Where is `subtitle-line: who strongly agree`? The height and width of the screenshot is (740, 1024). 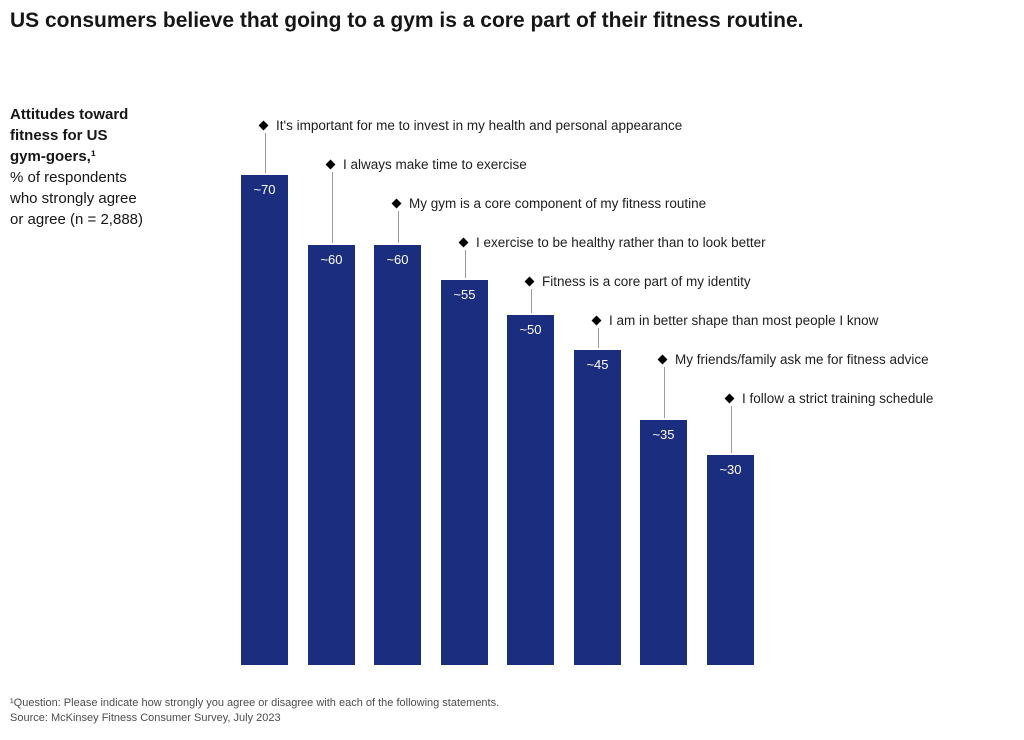
subtitle-line: who strongly agree is located at coordinates (73, 198).